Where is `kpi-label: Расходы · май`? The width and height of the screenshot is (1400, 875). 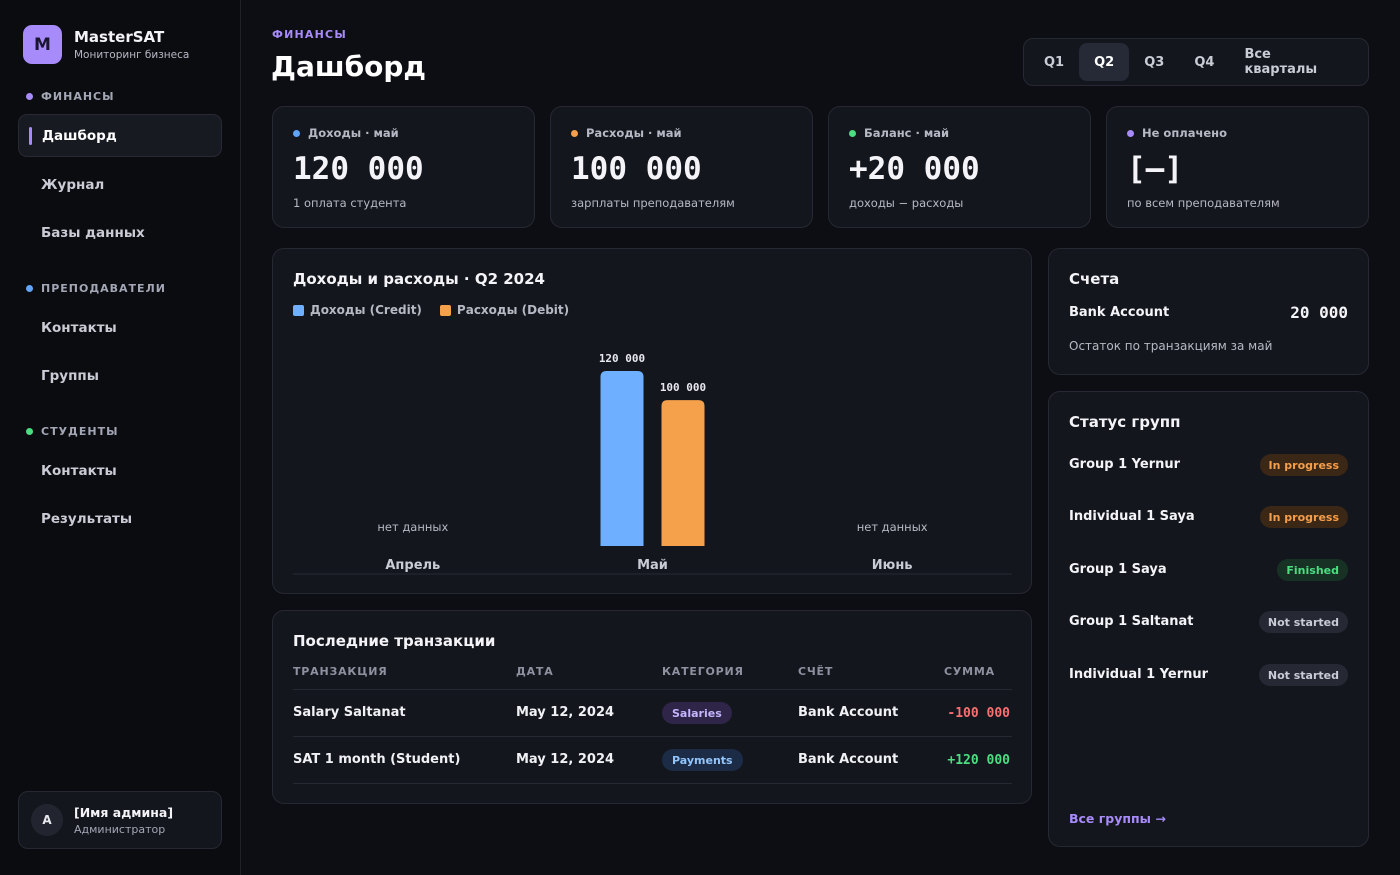 kpi-label: Расходы · май is located at coordinates (626, 133).